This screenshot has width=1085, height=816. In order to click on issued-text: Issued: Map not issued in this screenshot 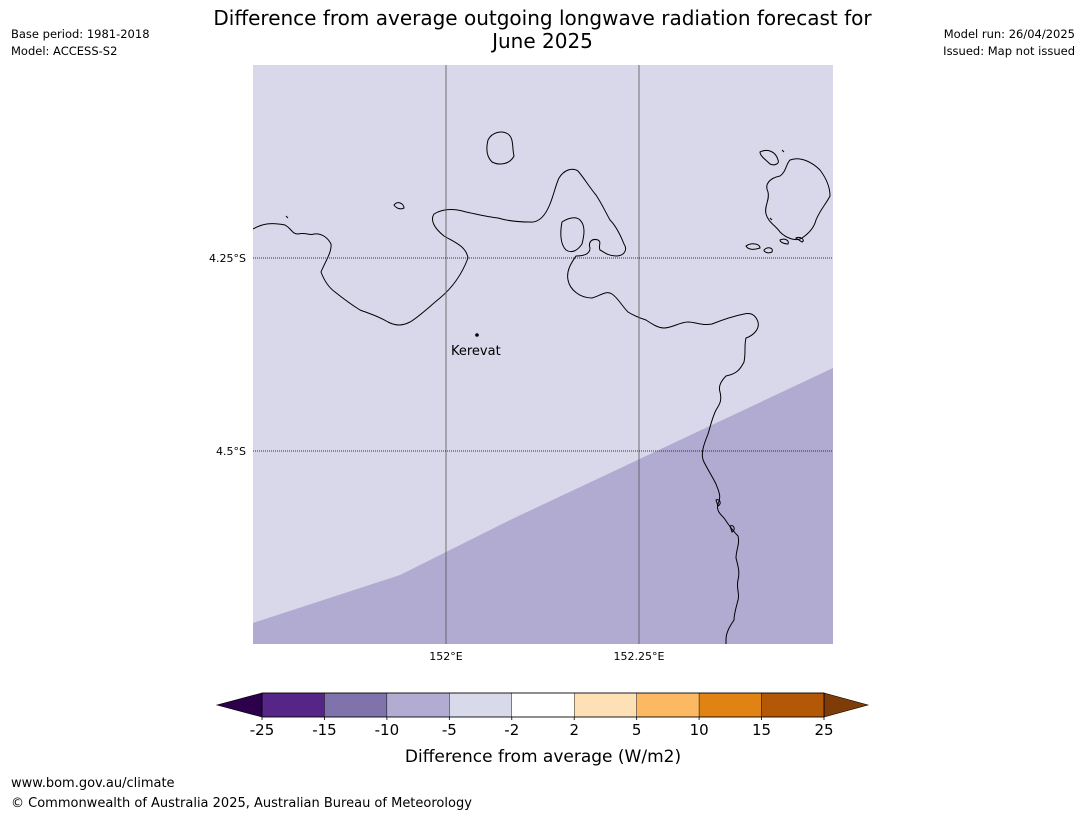, I will do `click(1009, 51)`.